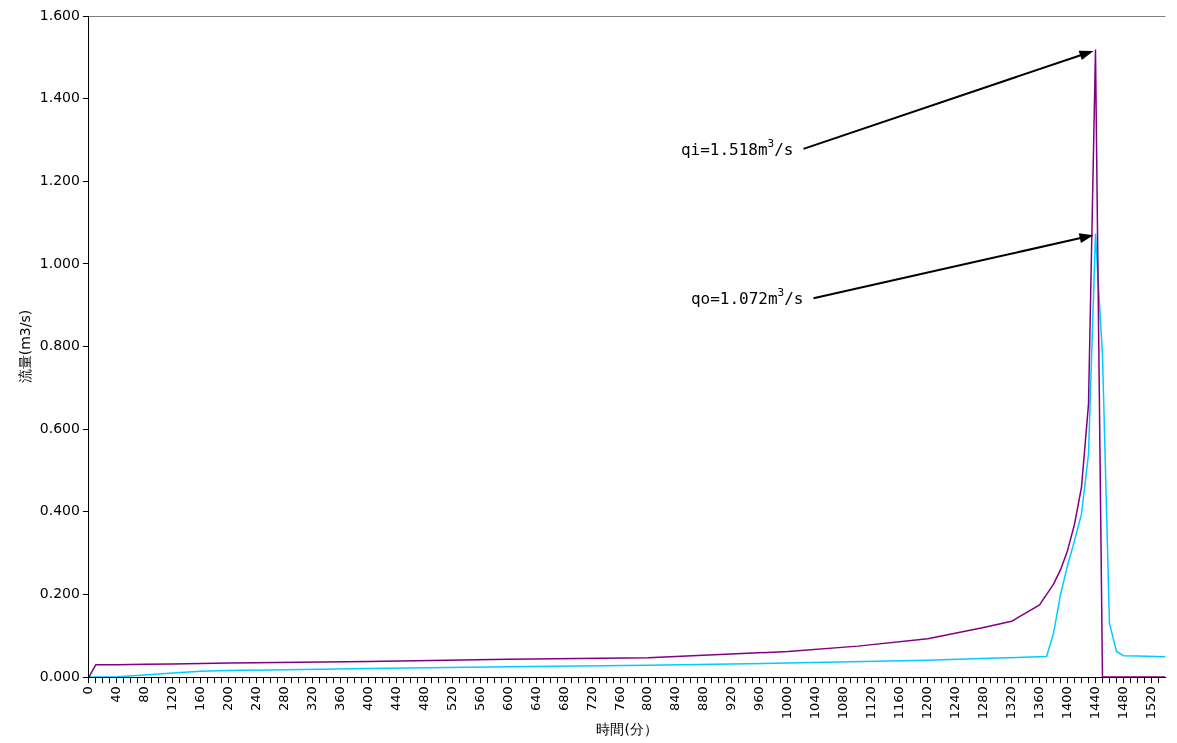  What do you see at coordinates (1094, 703) in the screenshot?
I see `x-tick-label: 1440` at bounding box center [1094, 703].